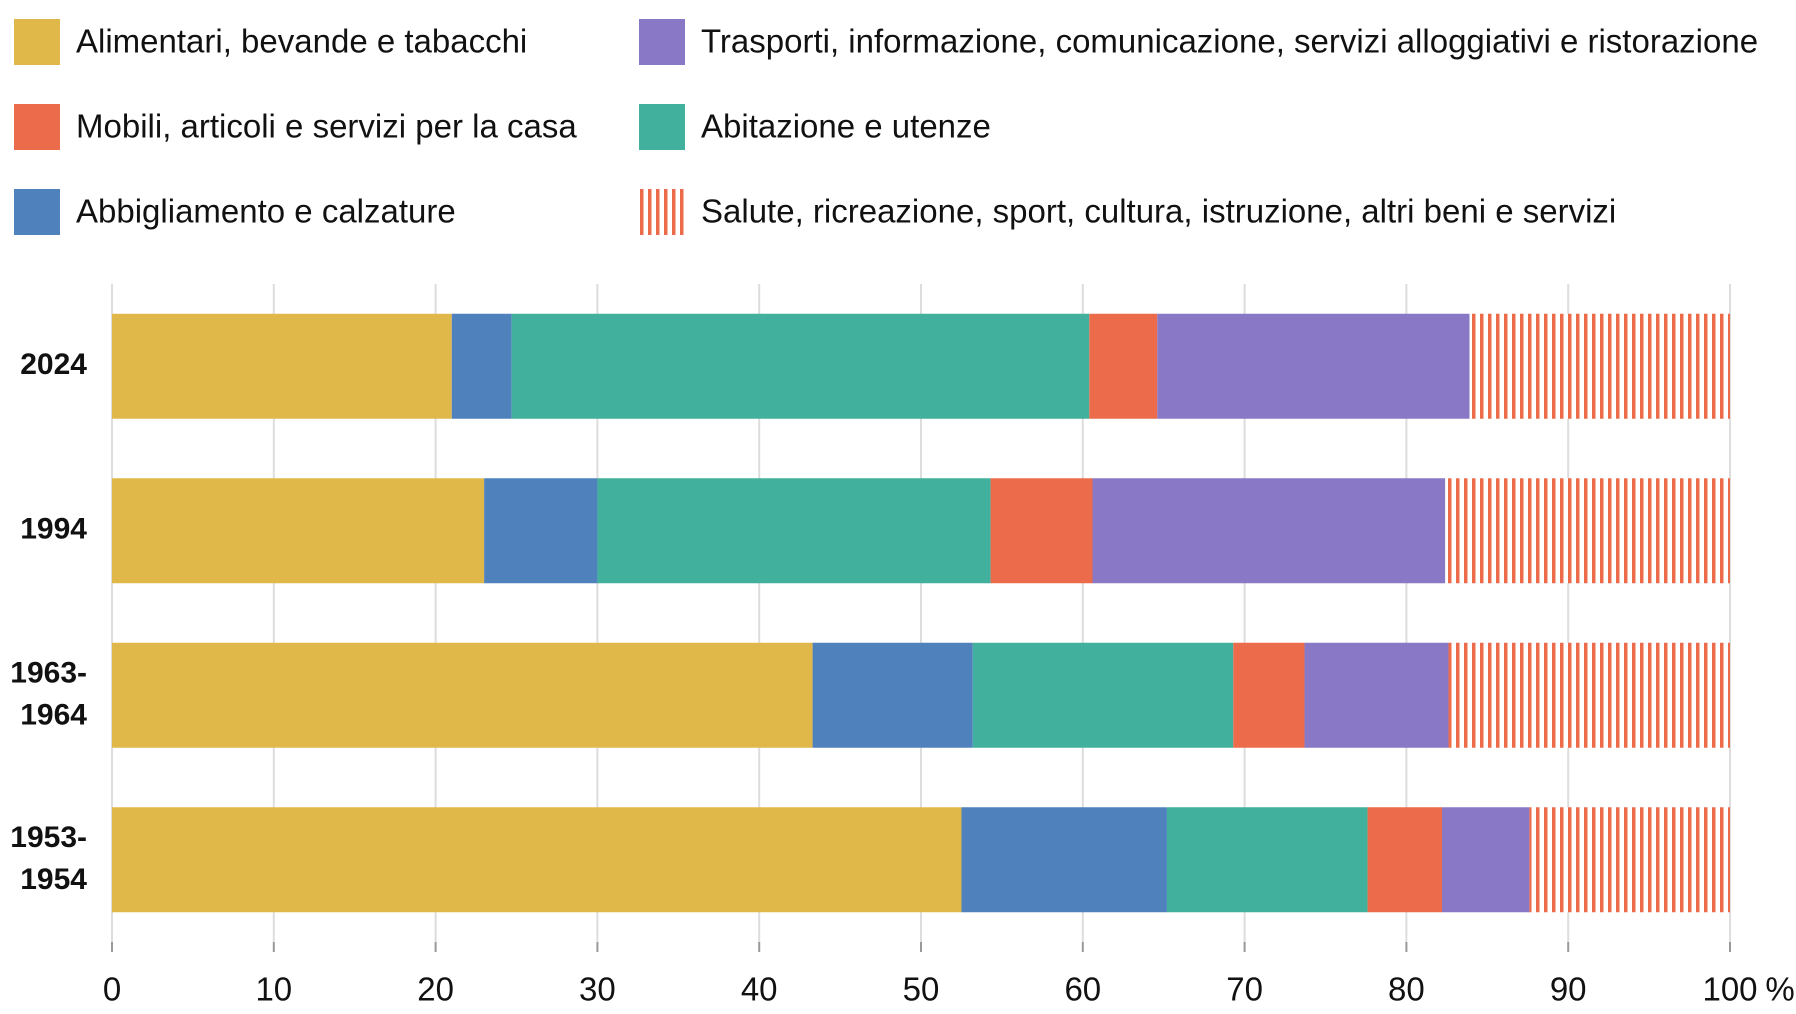  What do you see at coordinates (1568, 989) in the screenshot?
I see `x-tick-label: 90` at bounding box center [1568, 989].